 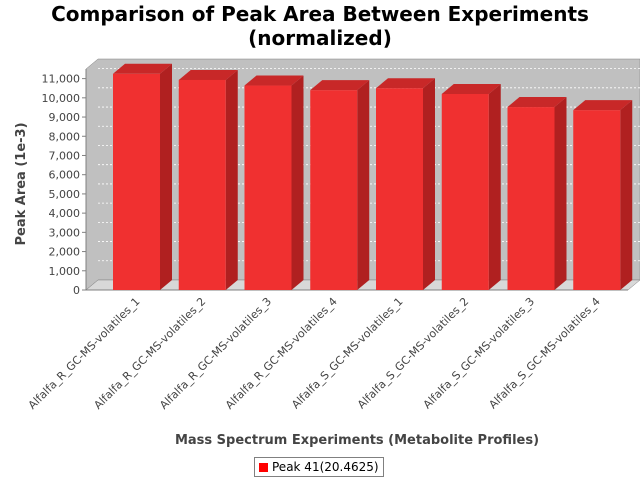 What do you see at coordinates (76, 290) in the screenshot?
I see `y-tick-label: 0` at bounding box center [76, 290].